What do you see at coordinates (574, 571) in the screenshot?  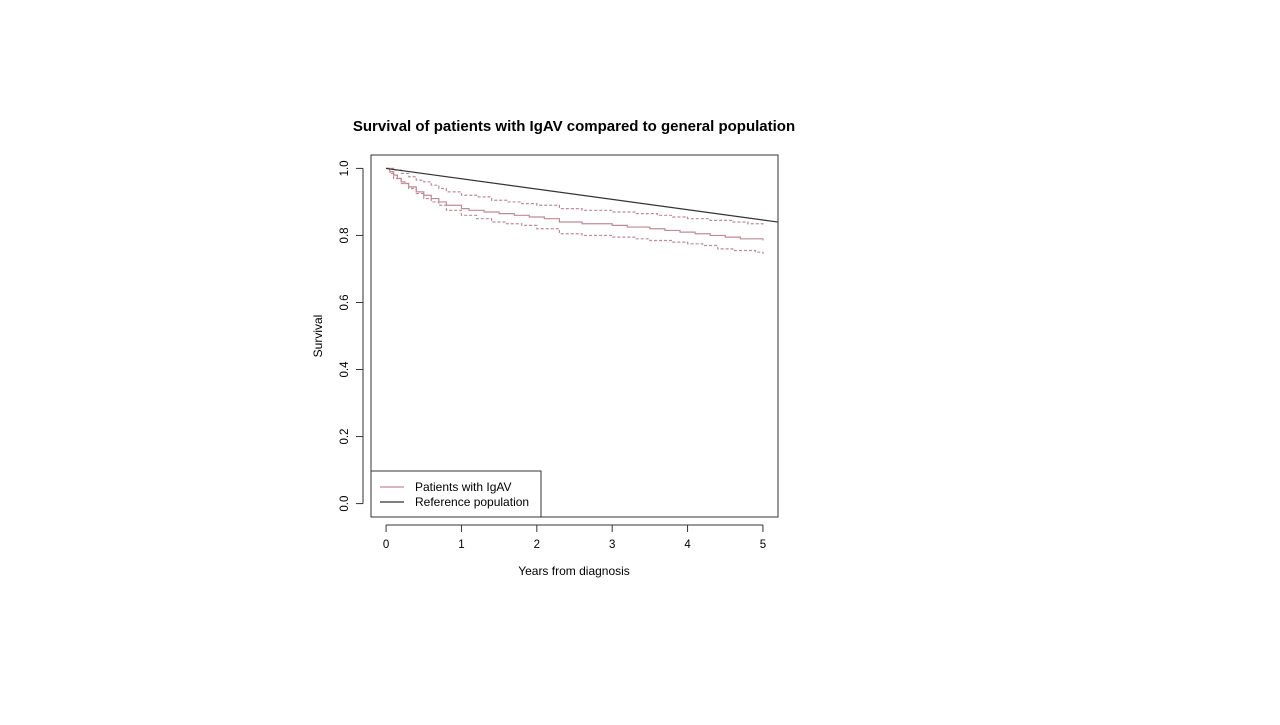 I see `x-axis-label: Years from diagnosis` at bounding box center [574, 571].